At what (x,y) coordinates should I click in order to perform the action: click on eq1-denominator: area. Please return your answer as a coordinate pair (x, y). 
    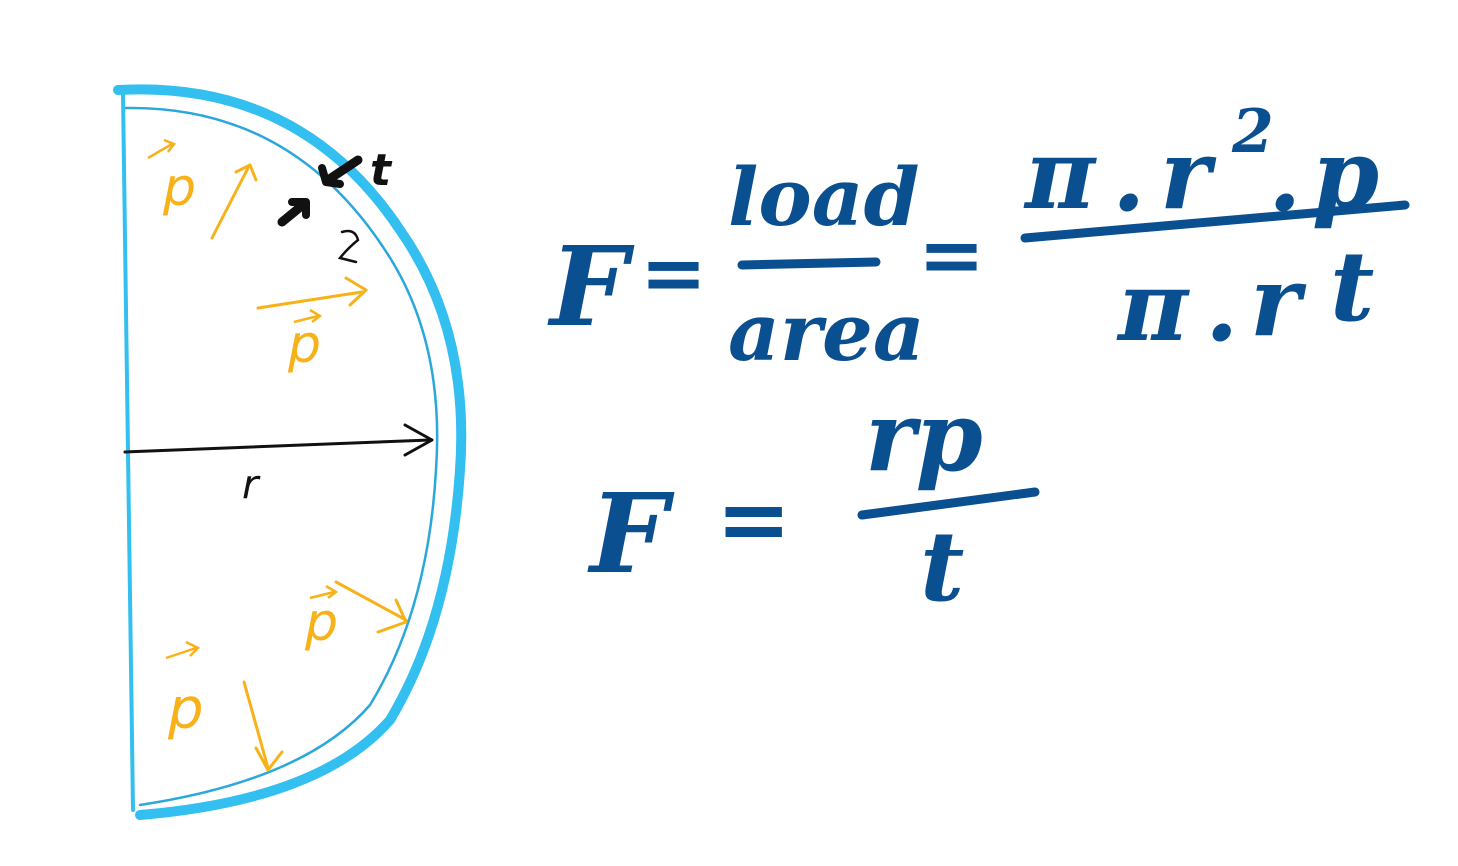
    Looking at the image, I should click on (826, 332).